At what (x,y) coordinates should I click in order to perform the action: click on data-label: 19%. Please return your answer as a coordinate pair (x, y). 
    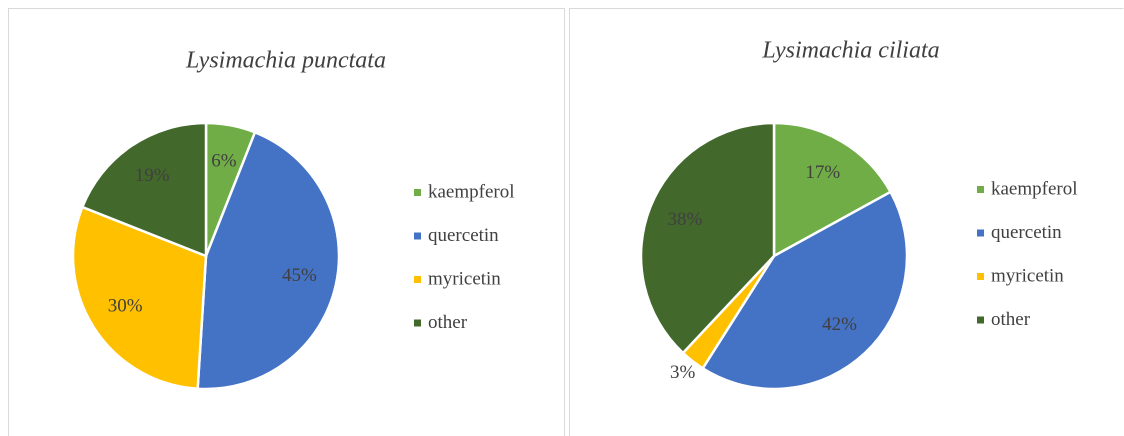
    Looking at the image, I should click on (152, 175).